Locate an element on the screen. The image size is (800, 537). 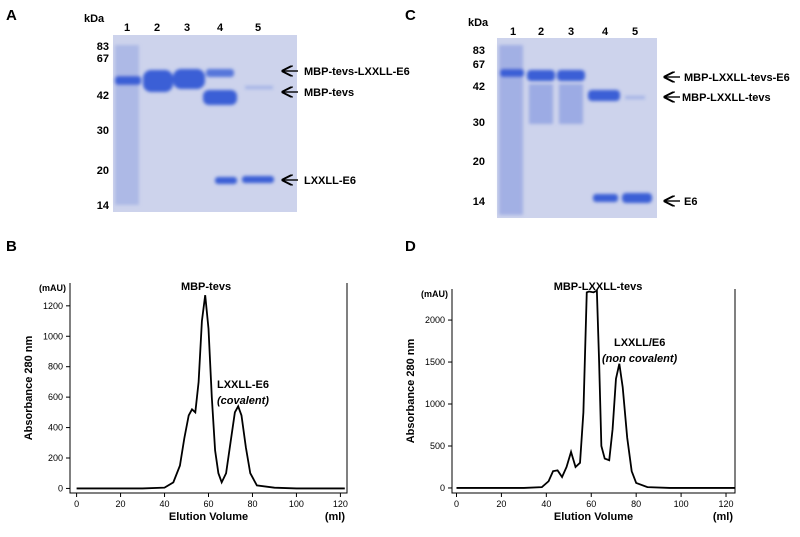
annotation: (covalent) is located at coordinates (243, 401).